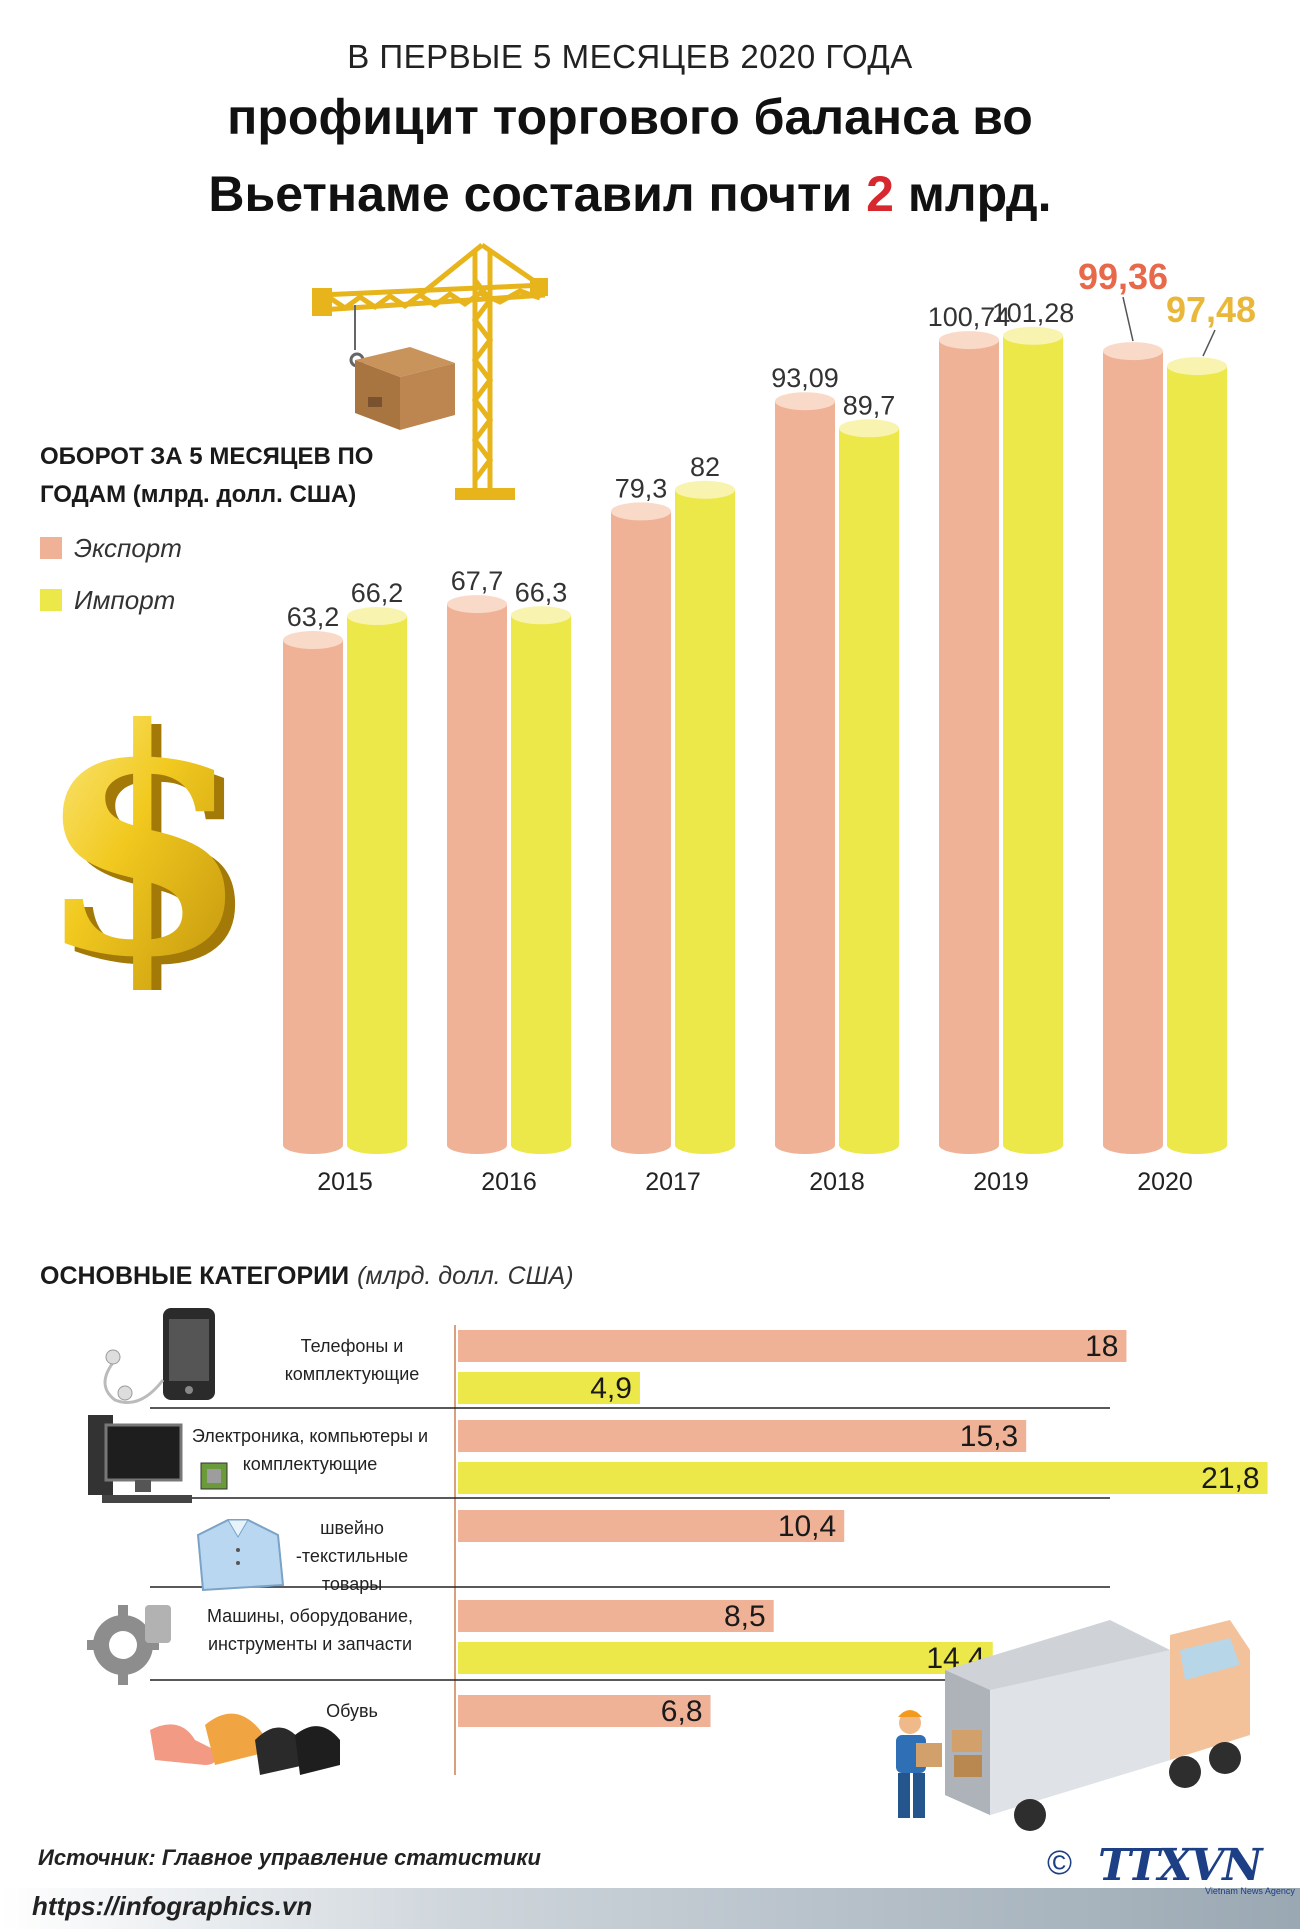  I want to click on legend-import-swatch, so click(51, 600).